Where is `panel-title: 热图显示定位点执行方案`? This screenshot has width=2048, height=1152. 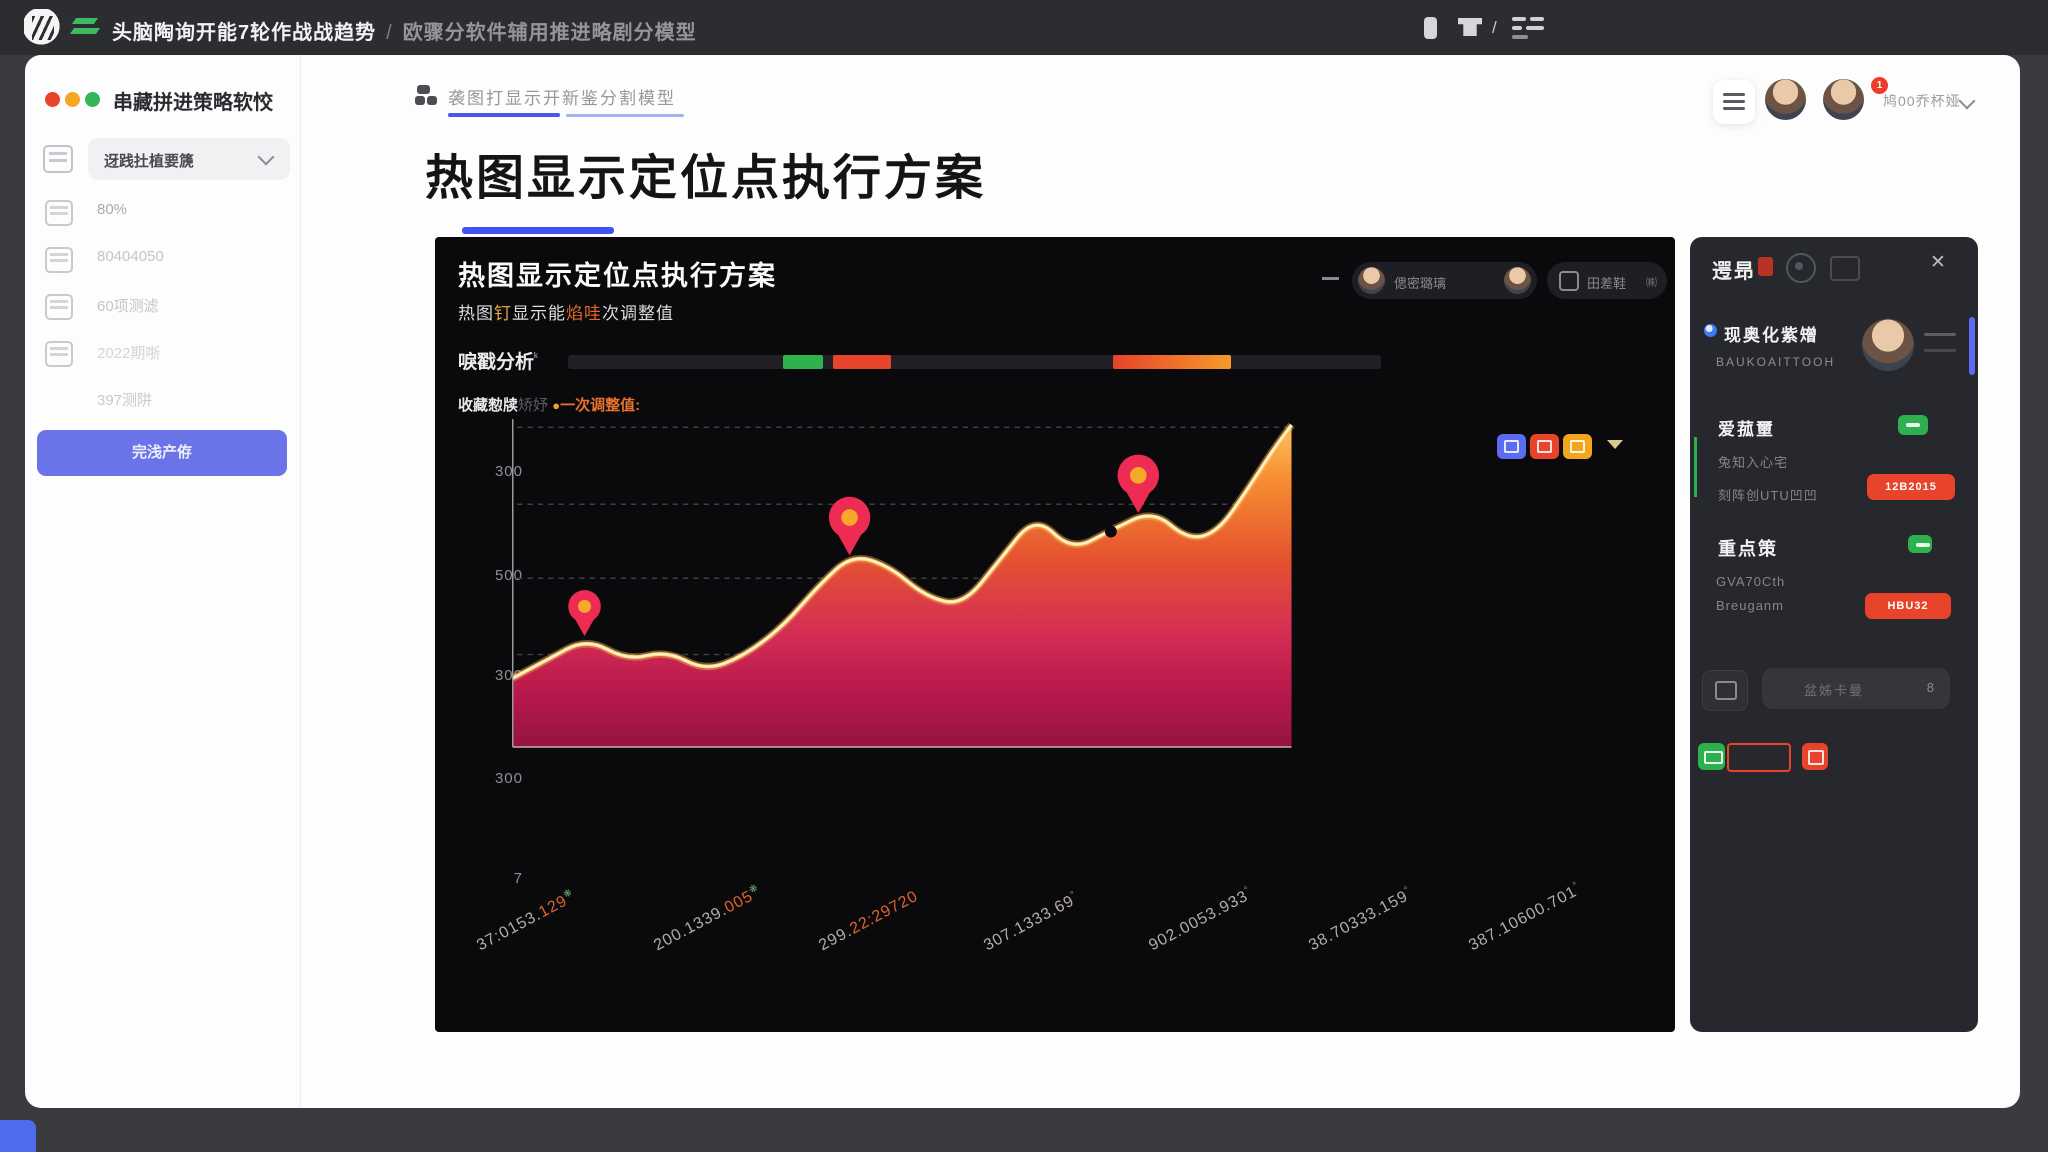 panel-title: 热图显示定位点执行方案 is located at coordinates (617, 276).